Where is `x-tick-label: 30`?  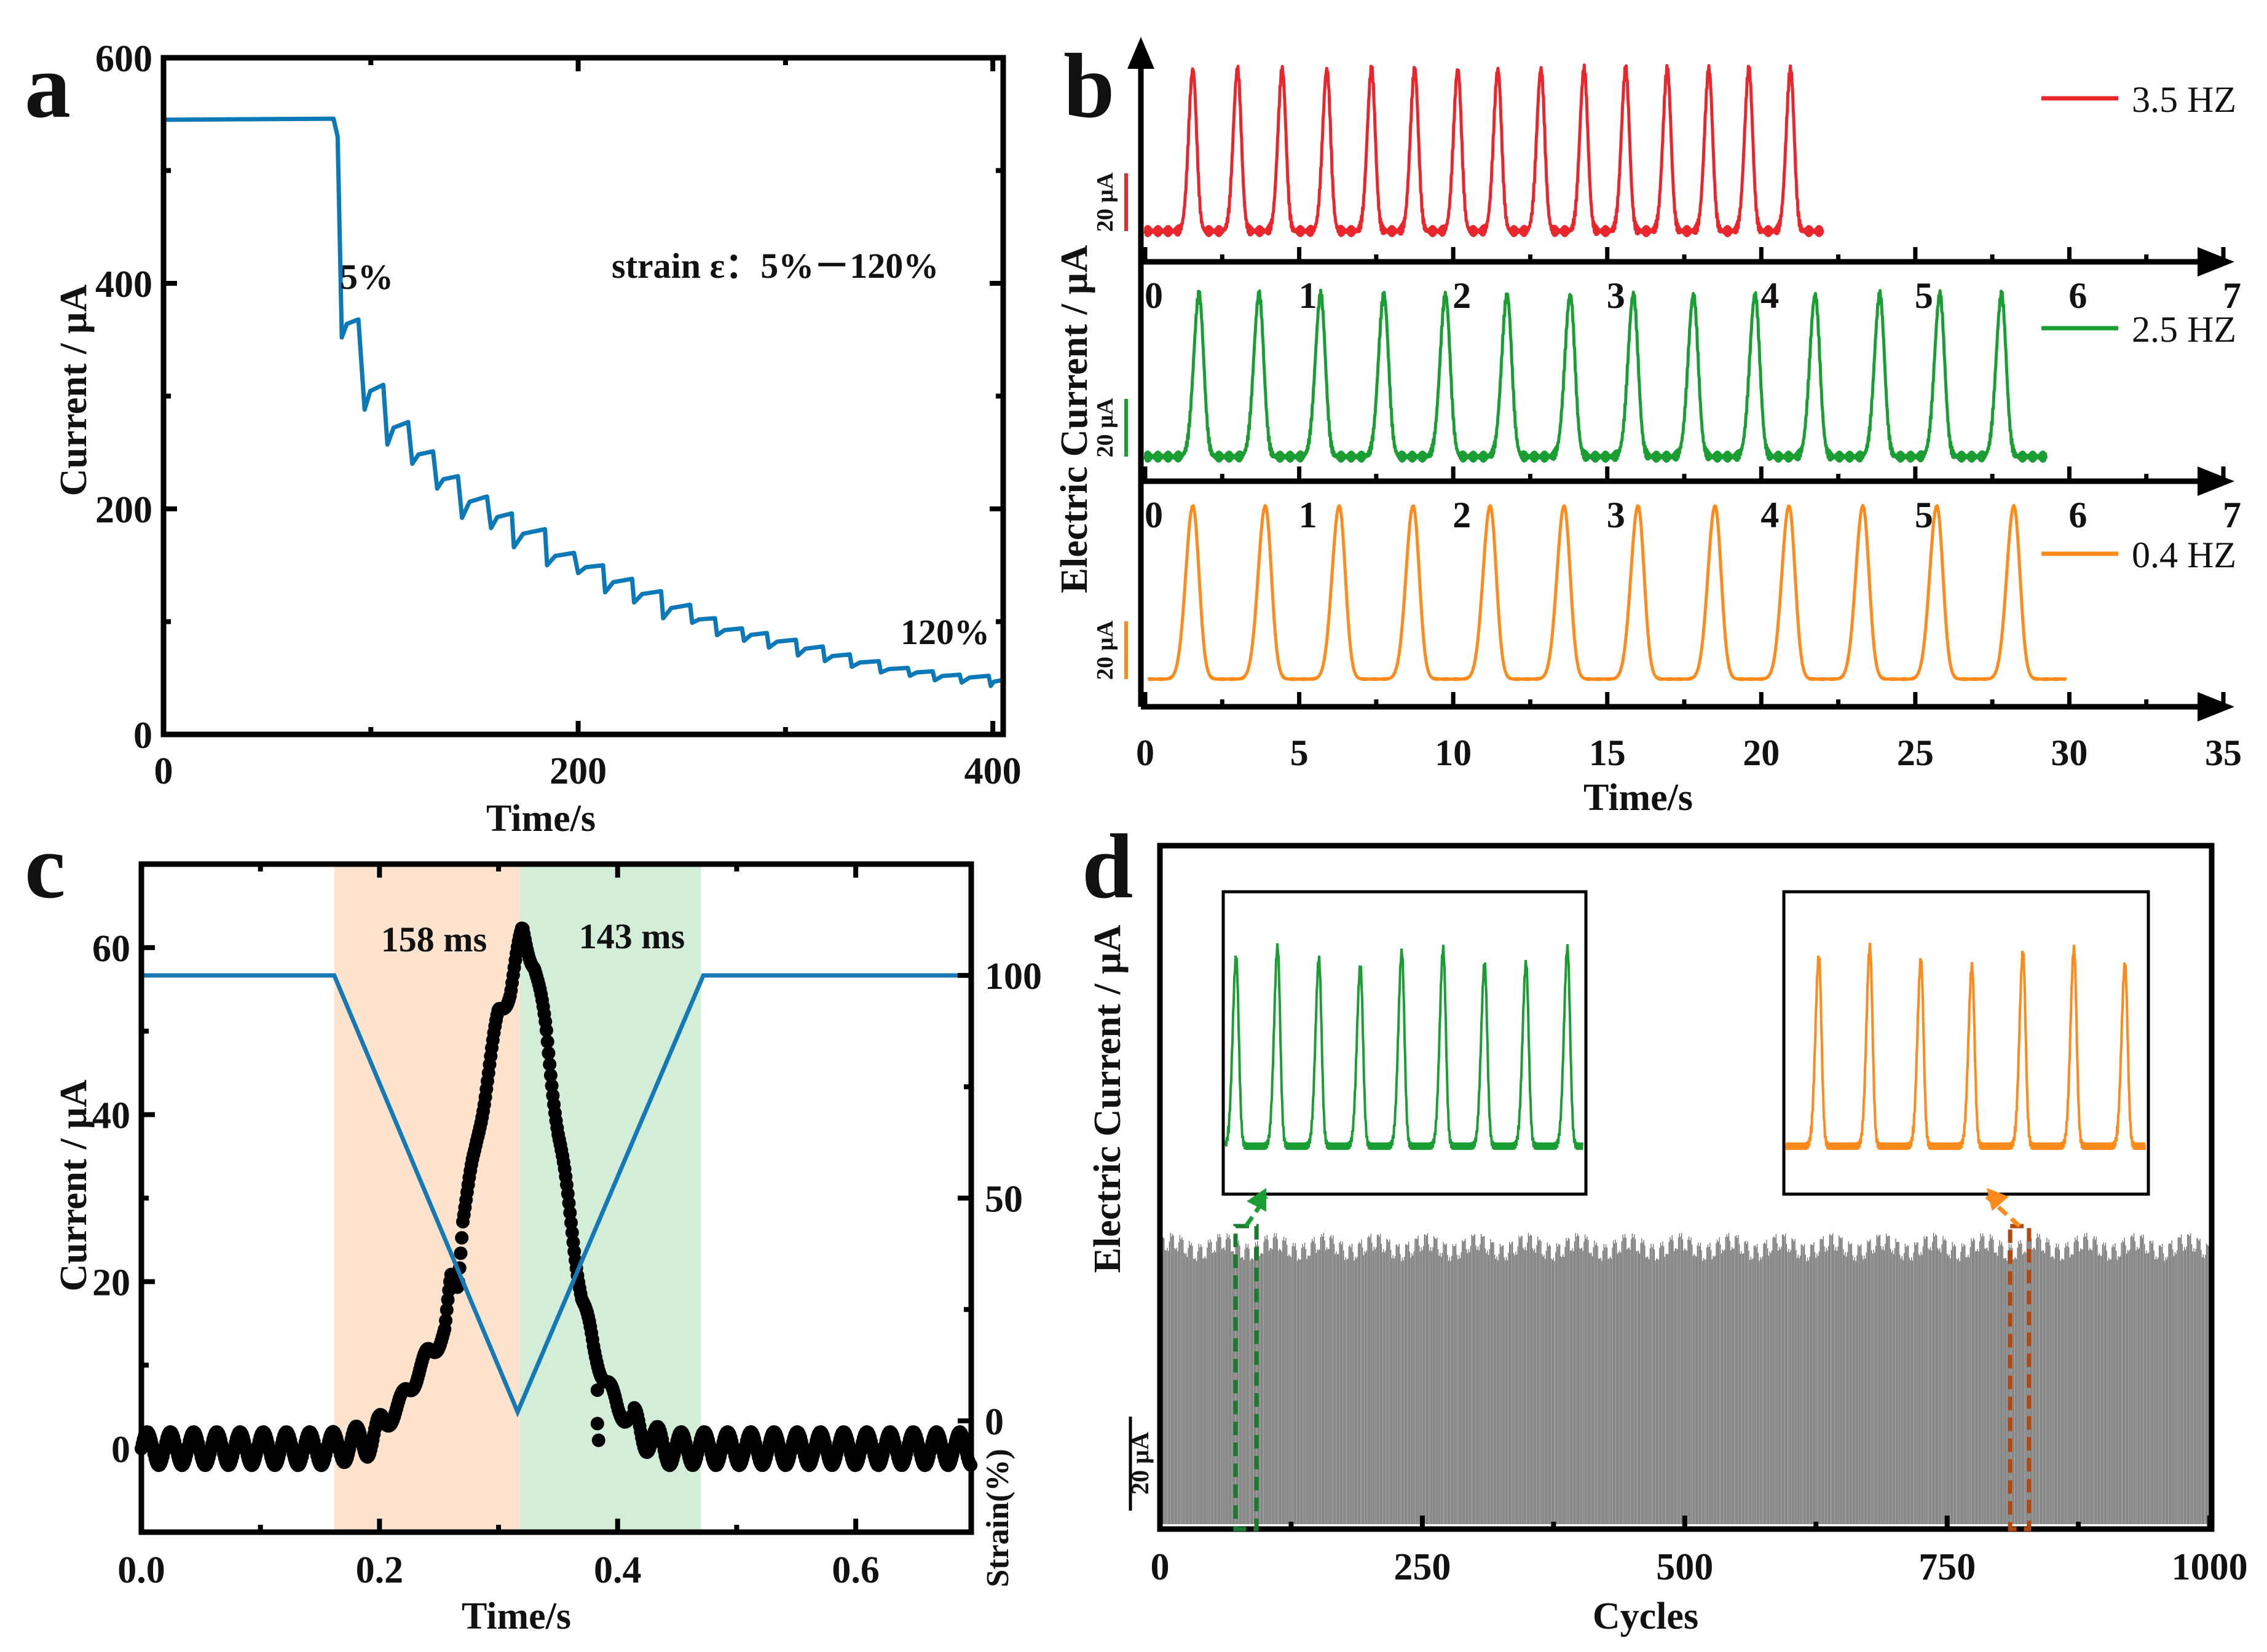 x-tick-label: 30 is located at coordinates (2069, 753).